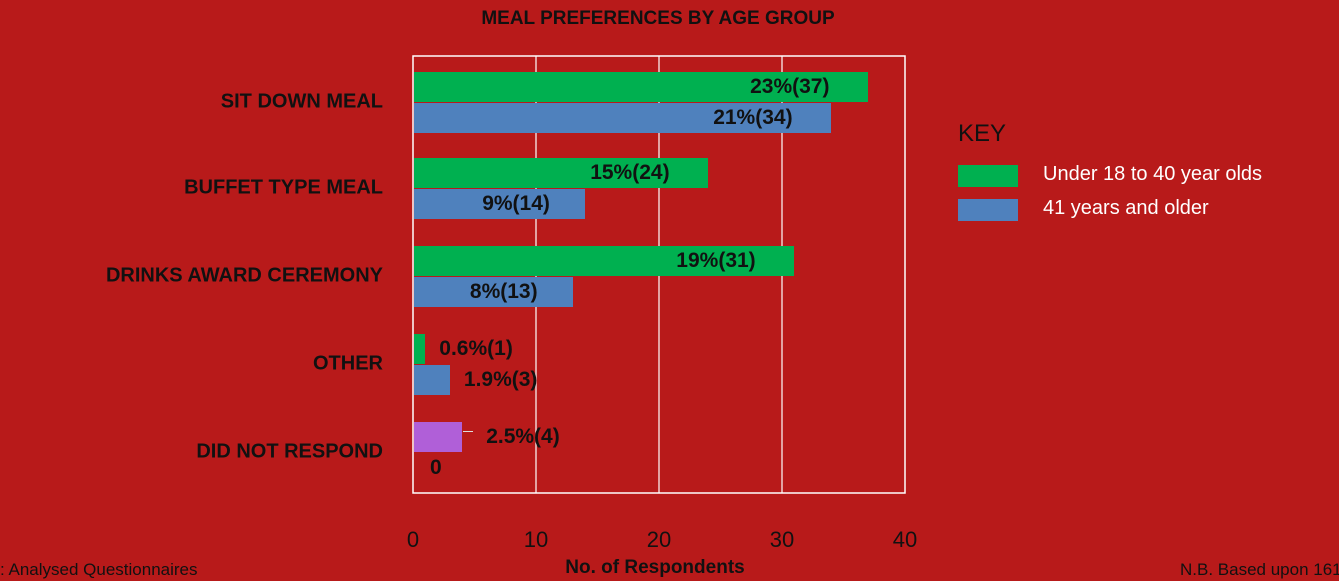 This screenshot has height=581, width=1339. I want to click on category-label: SIT DOWN MEAL, so click(301, 101).